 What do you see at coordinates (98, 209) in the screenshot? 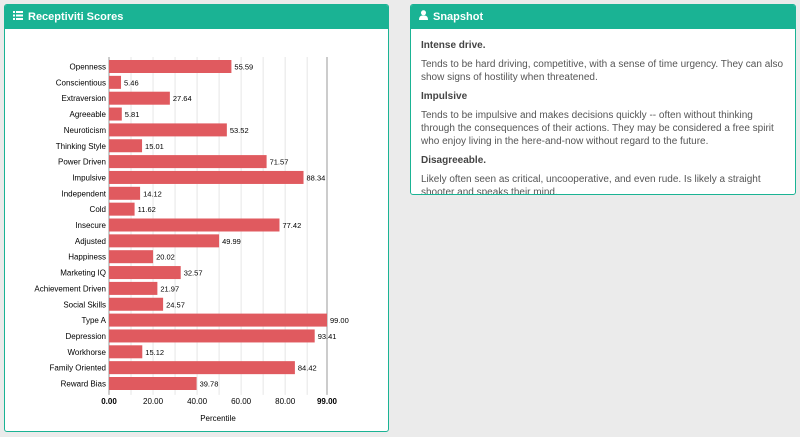
I see `category-label: Cold` at bounding box center [98, 209].